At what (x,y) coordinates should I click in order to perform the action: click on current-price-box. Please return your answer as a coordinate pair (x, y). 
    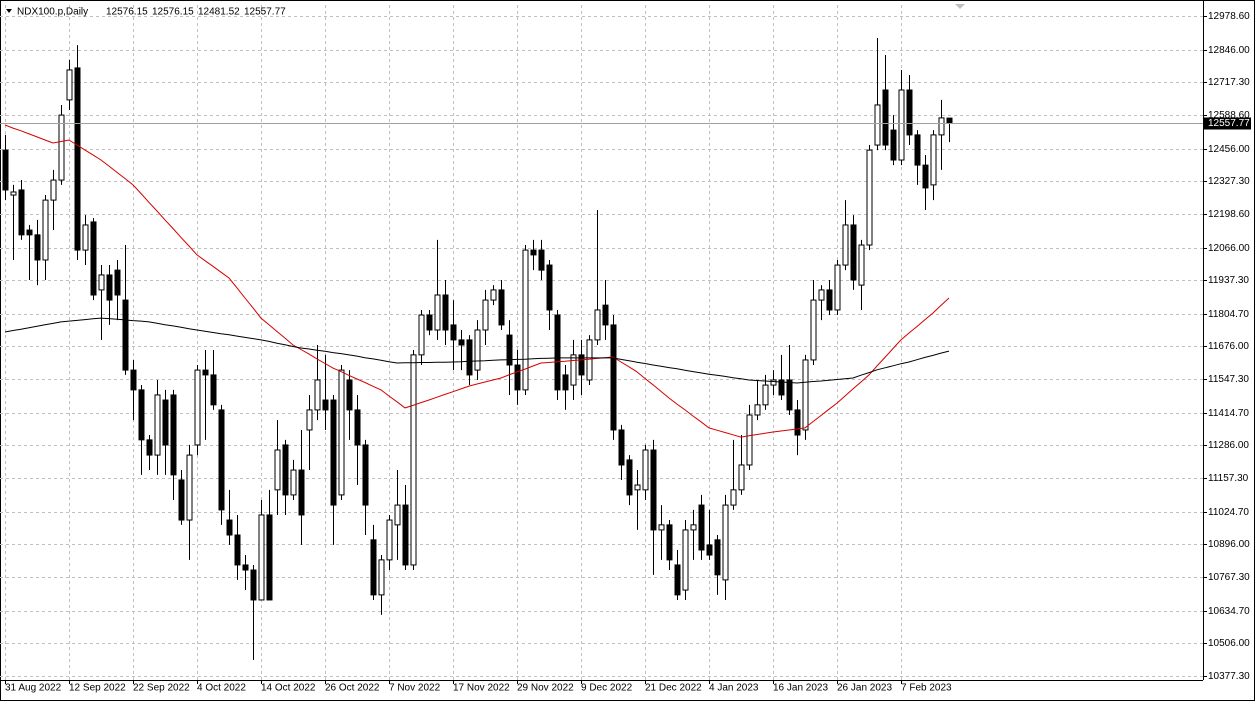
    Looking at the image, I should click on (1227, 123).